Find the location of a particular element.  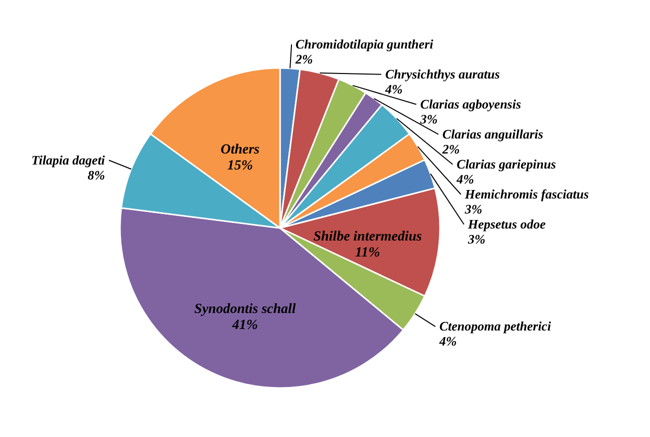

data-label: 8% is located at coordinates (97, 174).